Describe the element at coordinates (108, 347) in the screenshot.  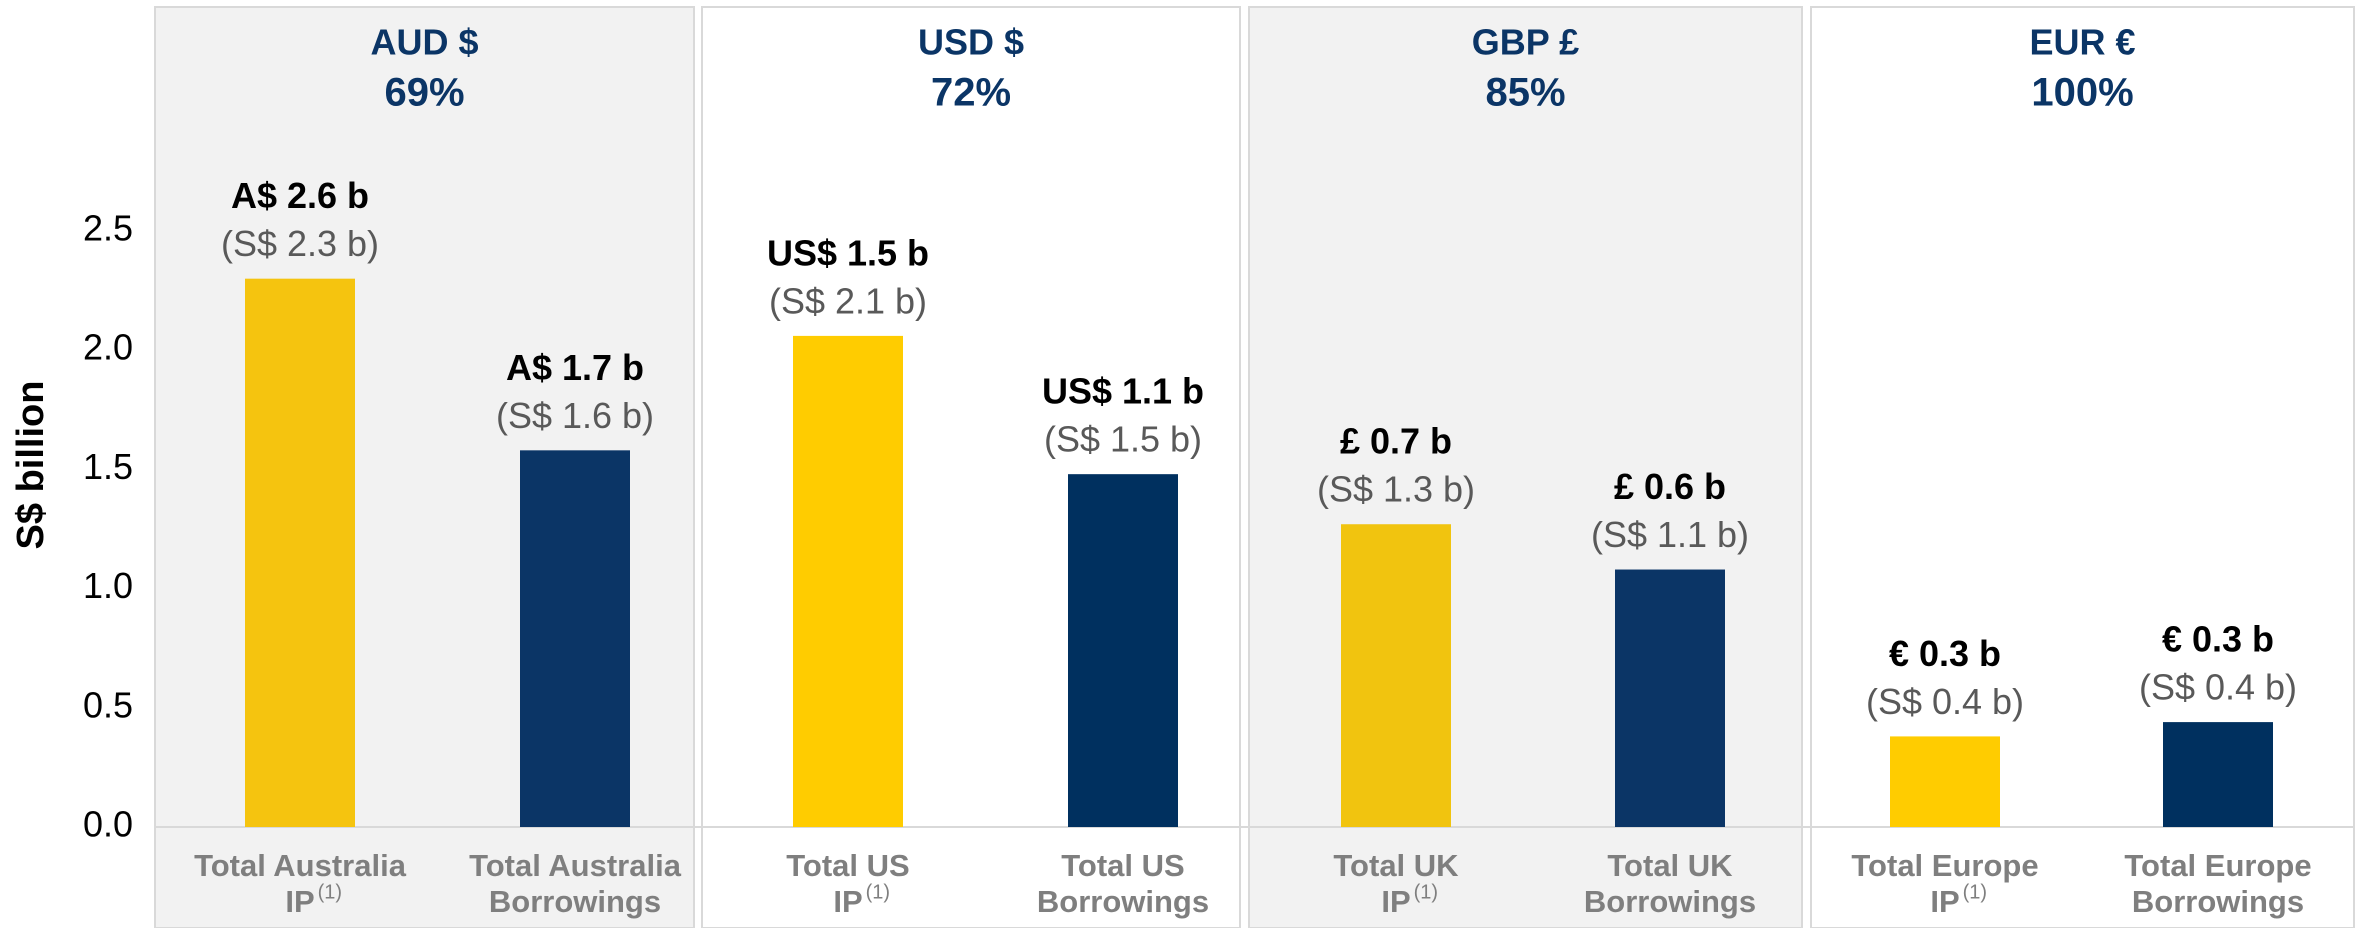
I see `y-tick-label: 2.0` at that location.